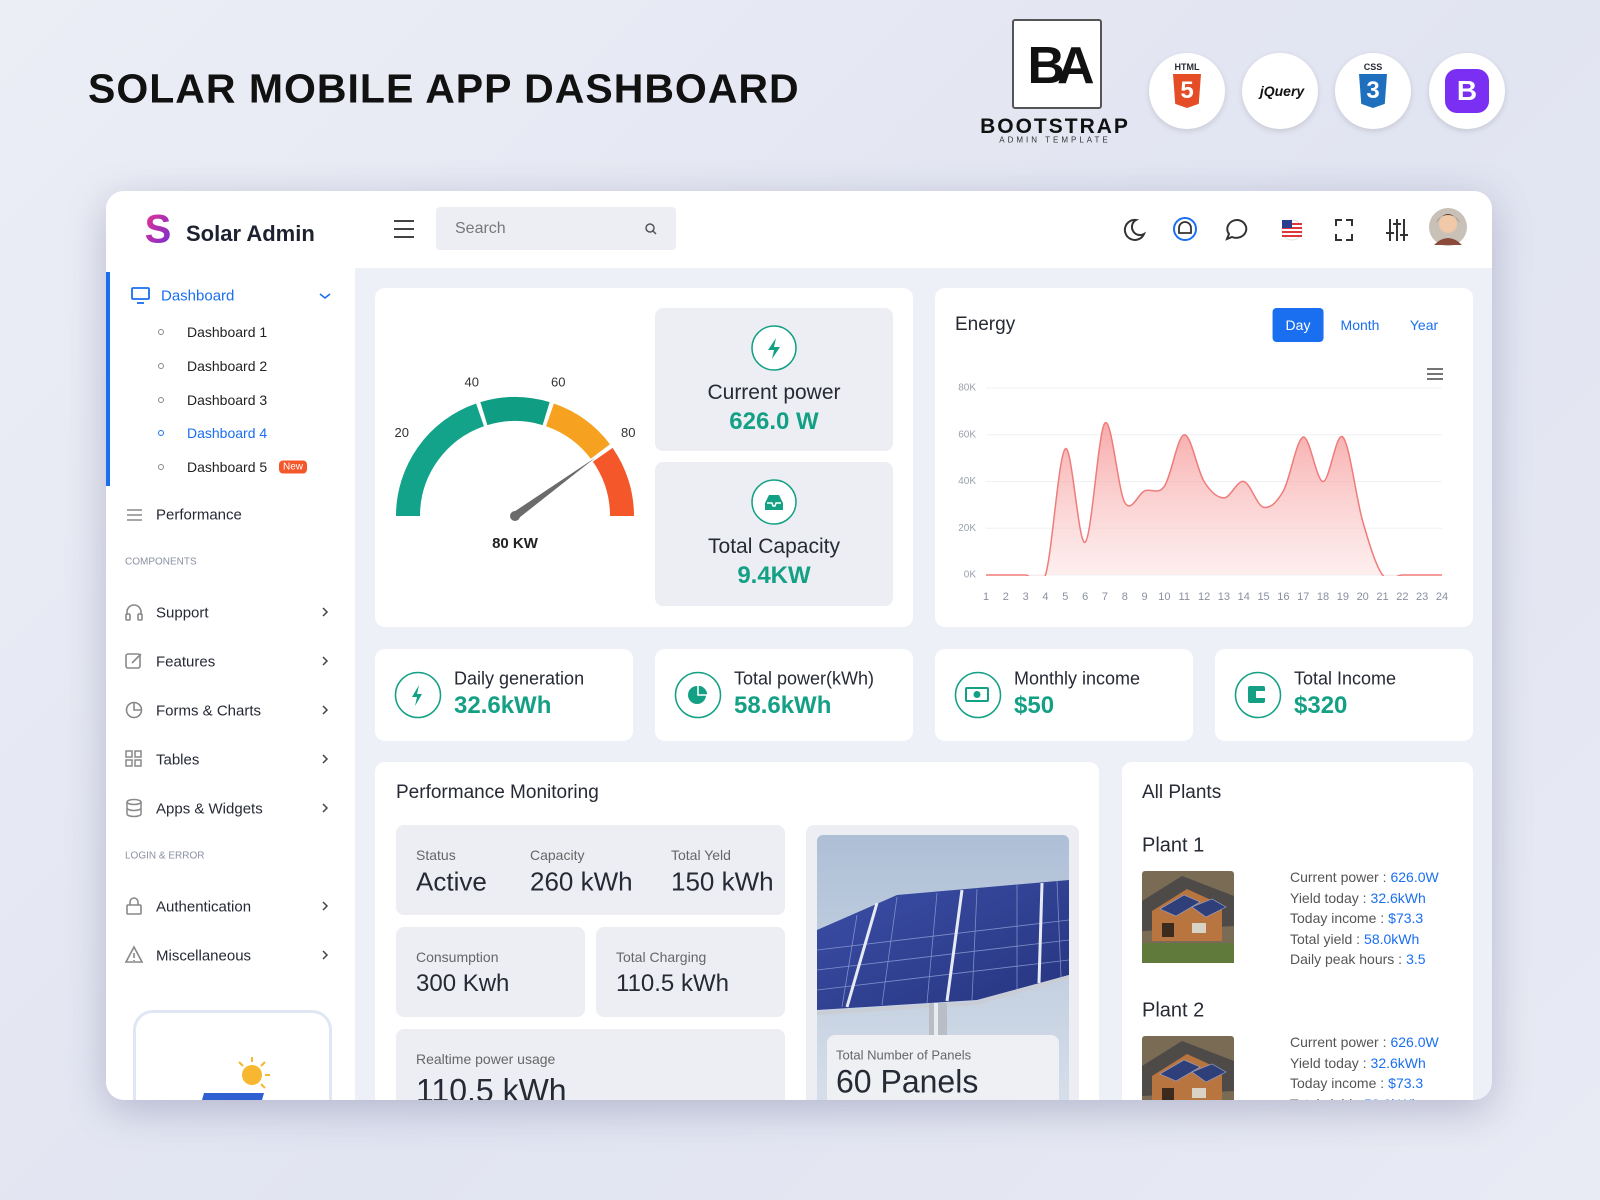  I want to click on badge-mark: 5, so click(1187, 90).